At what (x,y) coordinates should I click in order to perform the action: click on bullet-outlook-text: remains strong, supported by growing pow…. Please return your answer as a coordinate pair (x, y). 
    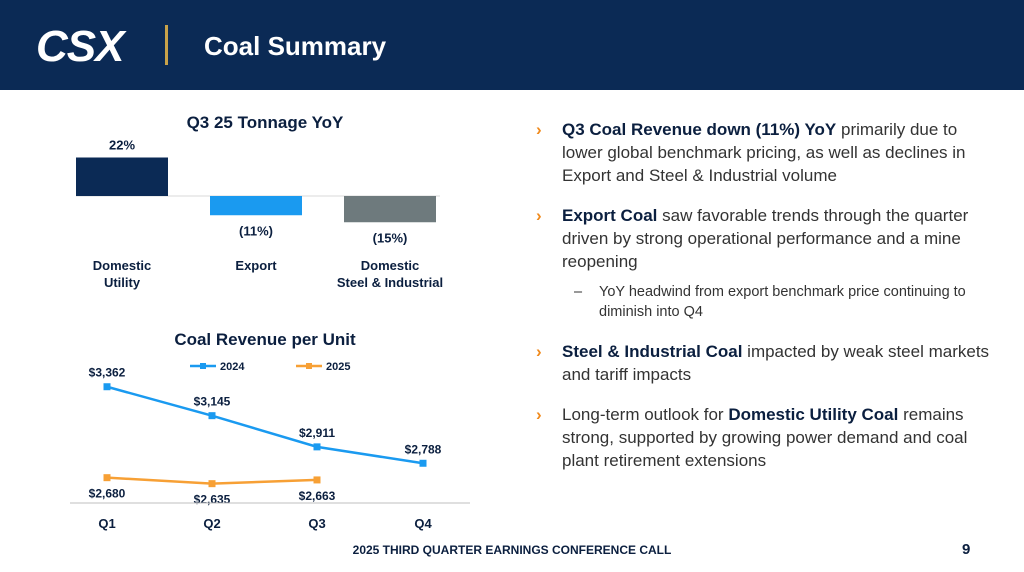
    Looking at the image, I should click on (765, 437).